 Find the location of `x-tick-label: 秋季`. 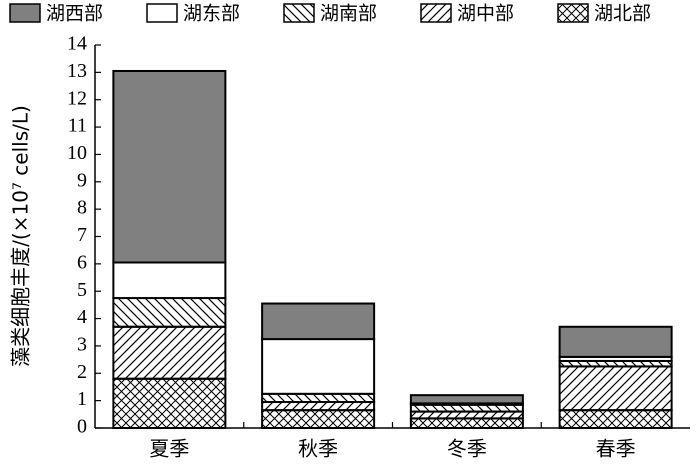

x-tick-label: 秋季 is located at coordinates (318, 449).